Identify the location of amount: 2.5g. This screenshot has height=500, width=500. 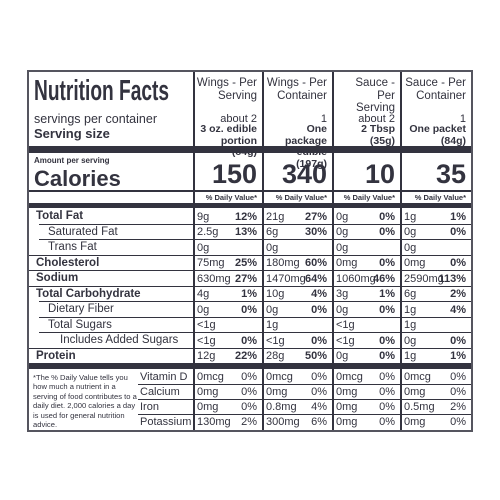
(208, 232).